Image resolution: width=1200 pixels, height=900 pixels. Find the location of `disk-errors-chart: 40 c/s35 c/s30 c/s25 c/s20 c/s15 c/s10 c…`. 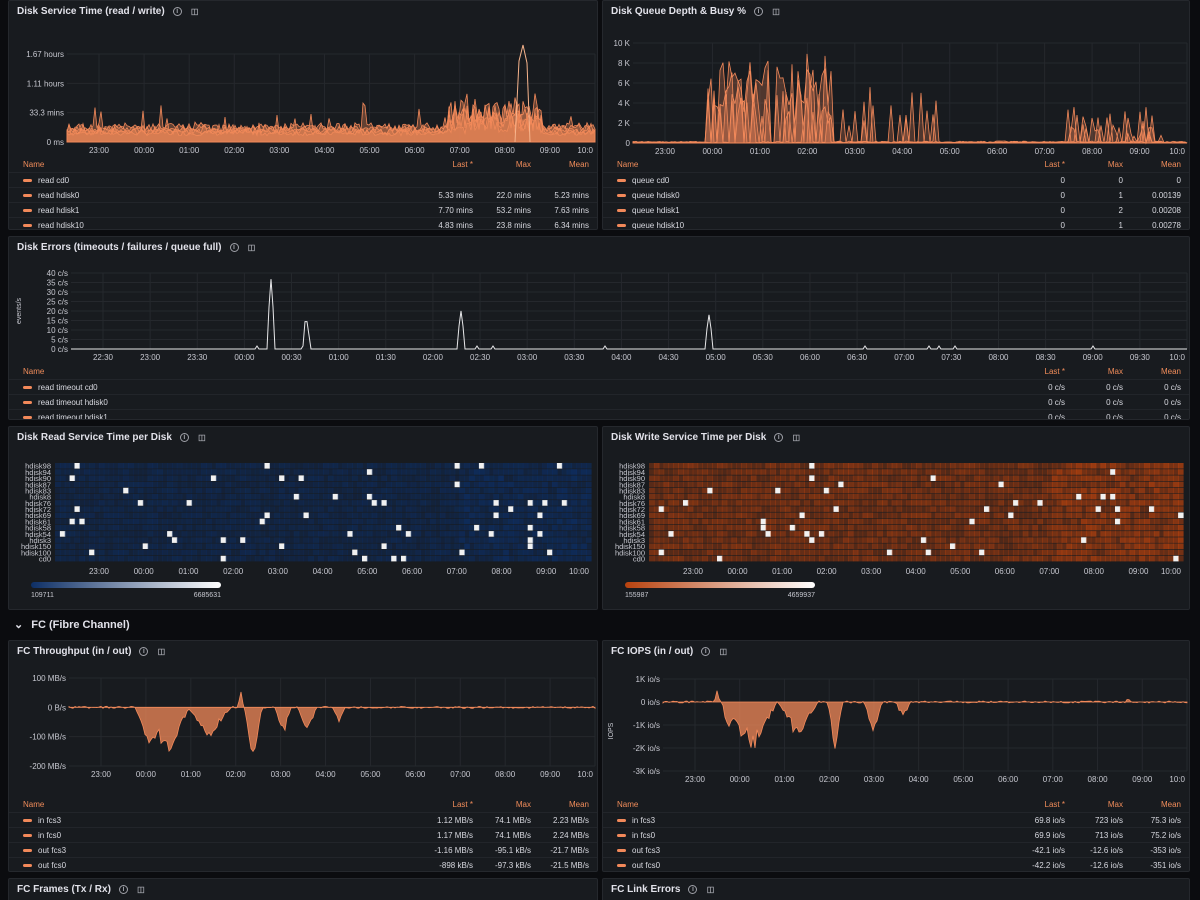

disk-errors-chart: 40 c/s35 c/s30 c/s25 c/s20 c/s15 c/s10 c… is located at coordinates (599, 303).